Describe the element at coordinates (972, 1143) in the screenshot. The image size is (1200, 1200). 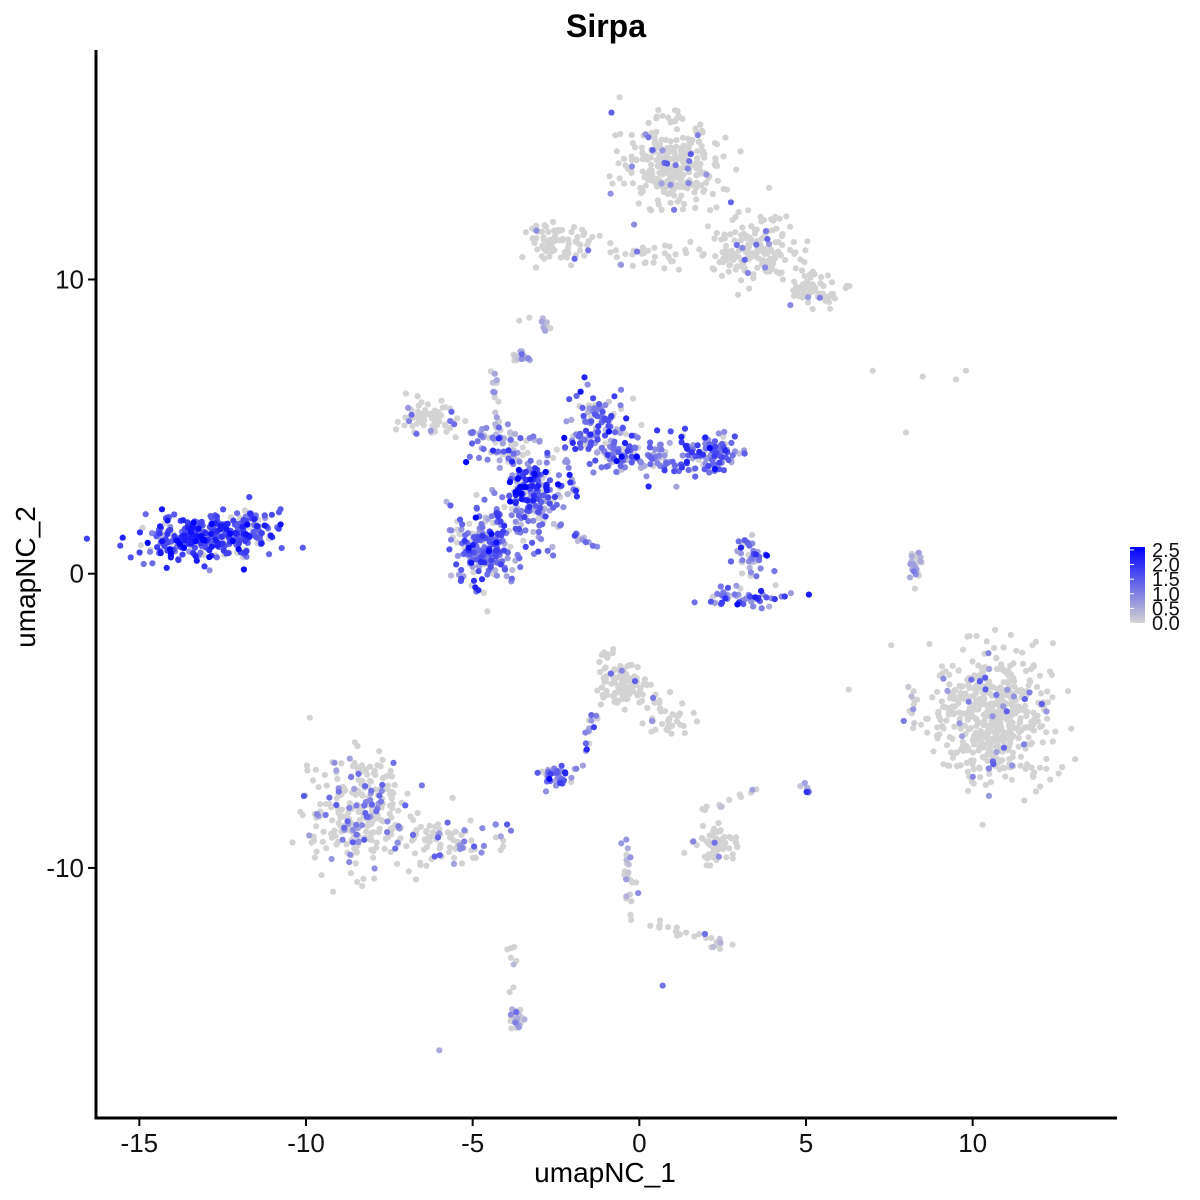
I see `x-tick-label: 10` at that location.